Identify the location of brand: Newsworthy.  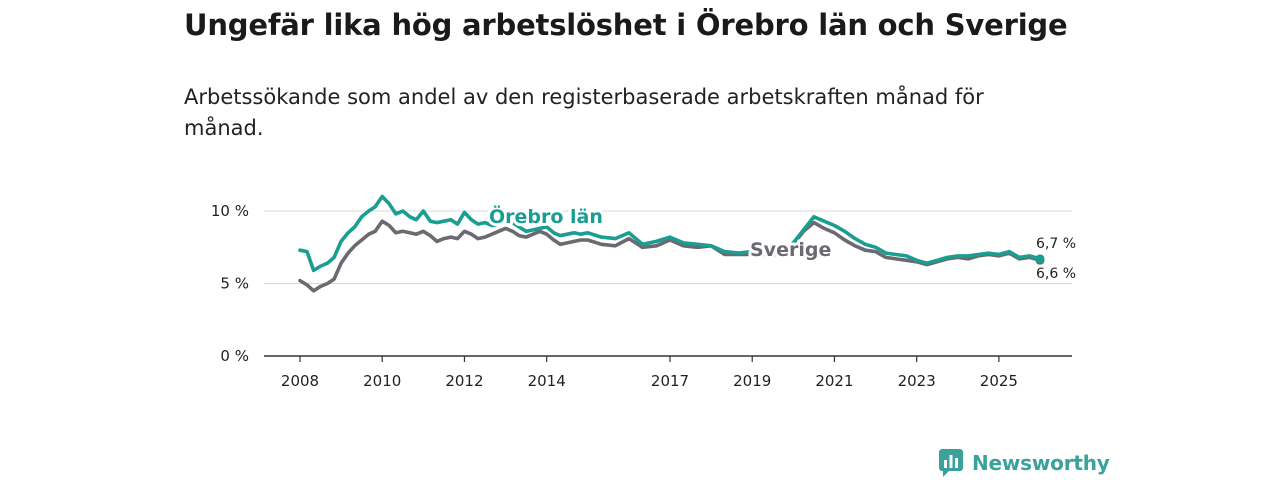
(1024, 463).